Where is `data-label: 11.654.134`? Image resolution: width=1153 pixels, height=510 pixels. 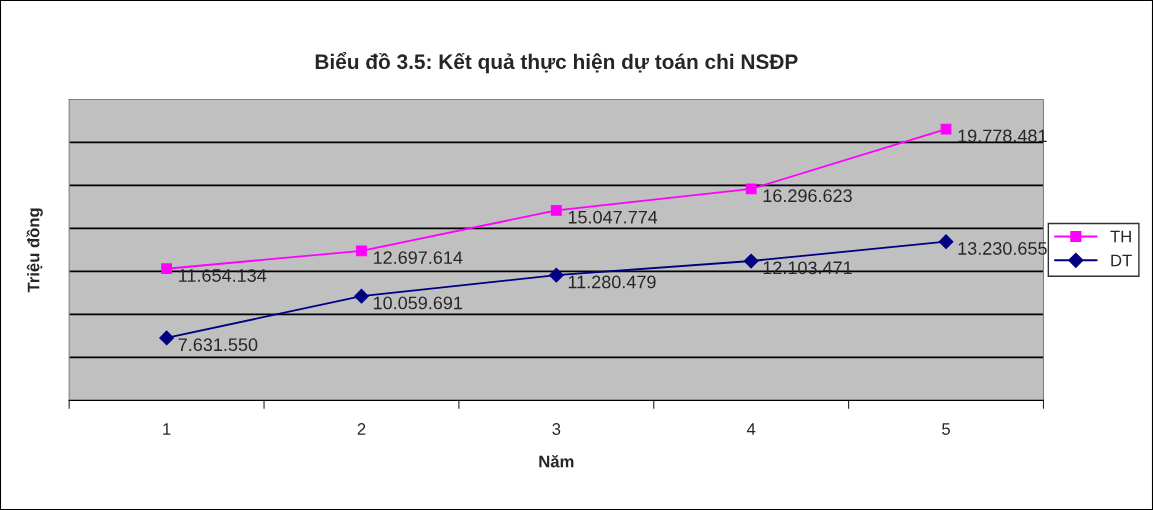
data-label: 11.654.134 is located at coordinates (223, 275).